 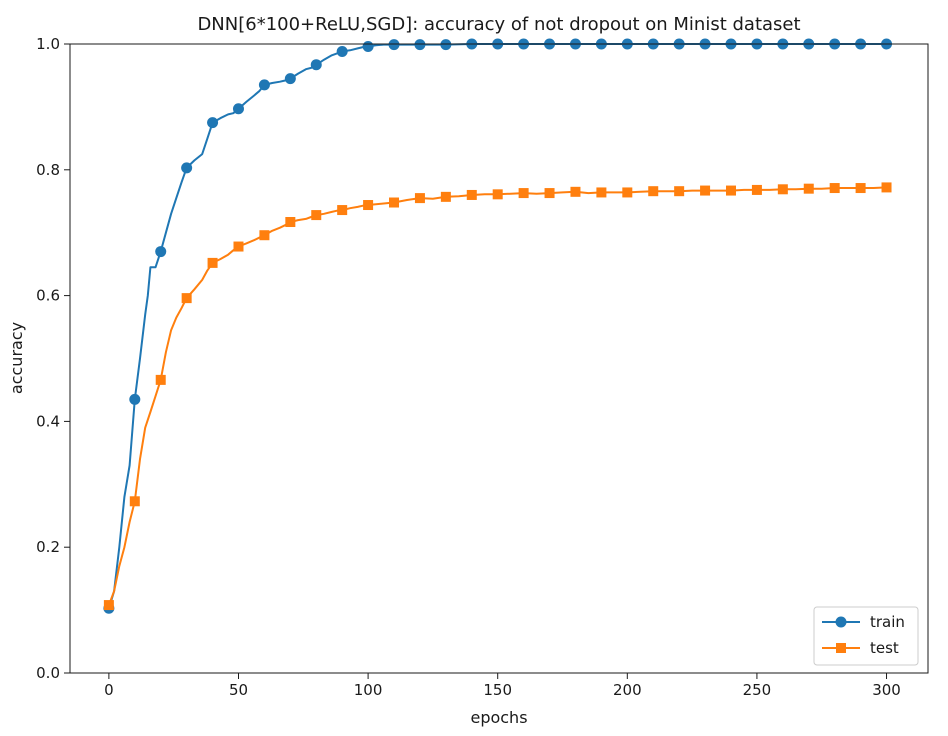 What do you see at coordinates (109, 690) in the screenshot?
I see `x-tick-label: 0` at bounding box center [109, 690].